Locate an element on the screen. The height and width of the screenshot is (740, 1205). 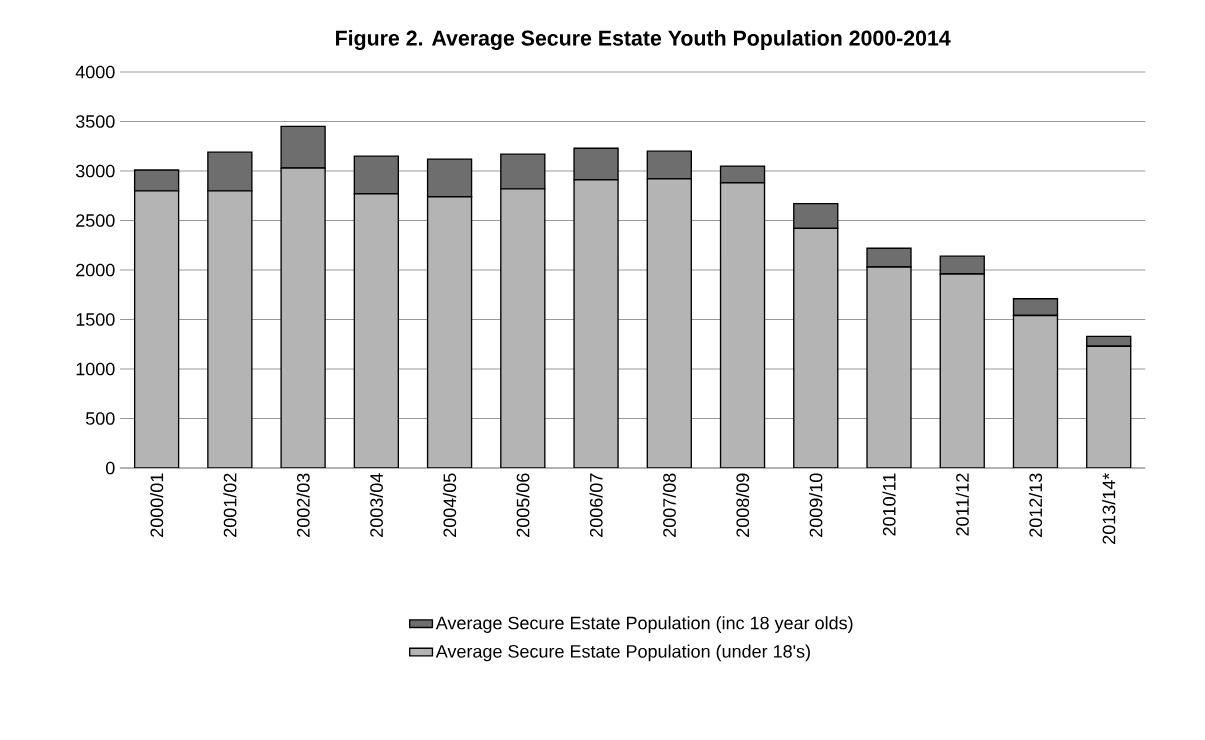
y-tick-label: 2000 is located at coordinates (95, 270).